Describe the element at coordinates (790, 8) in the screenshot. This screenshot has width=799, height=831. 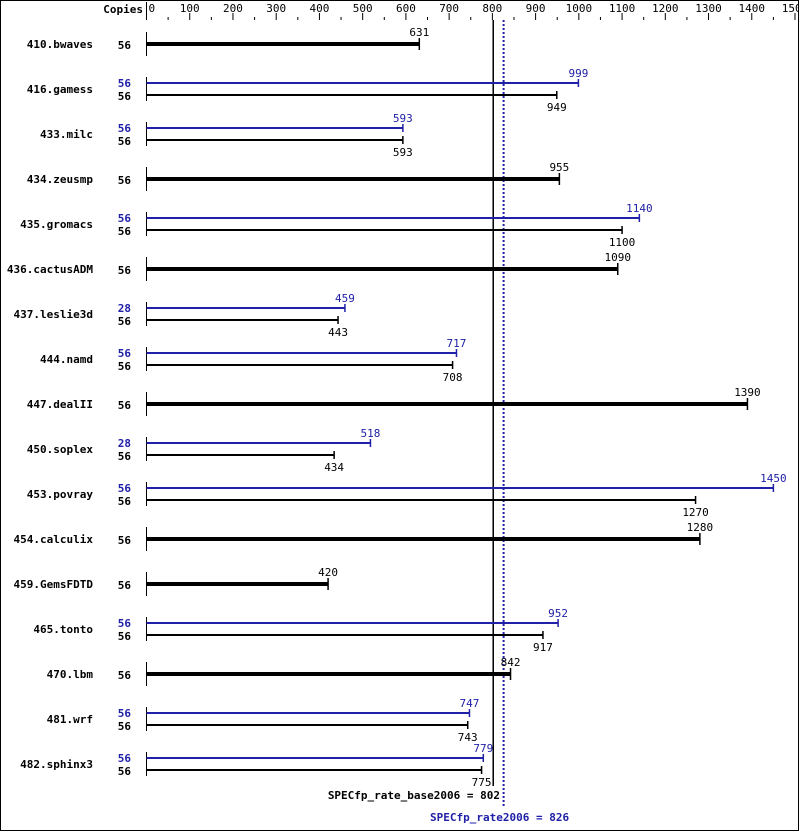
I see `x-tick-label: 1500` at that location.